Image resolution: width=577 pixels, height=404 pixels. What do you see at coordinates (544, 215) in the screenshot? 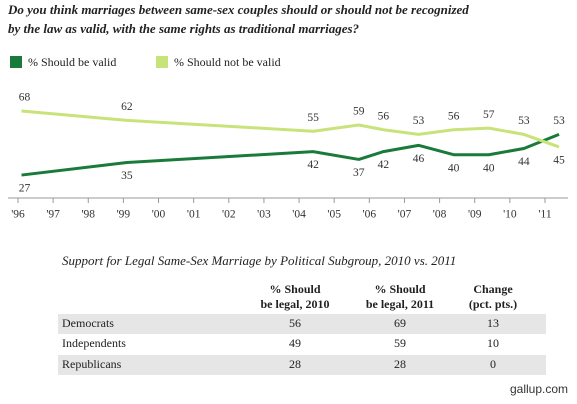
I see `x-tick-label: '11` at bounding box center [544, 215].